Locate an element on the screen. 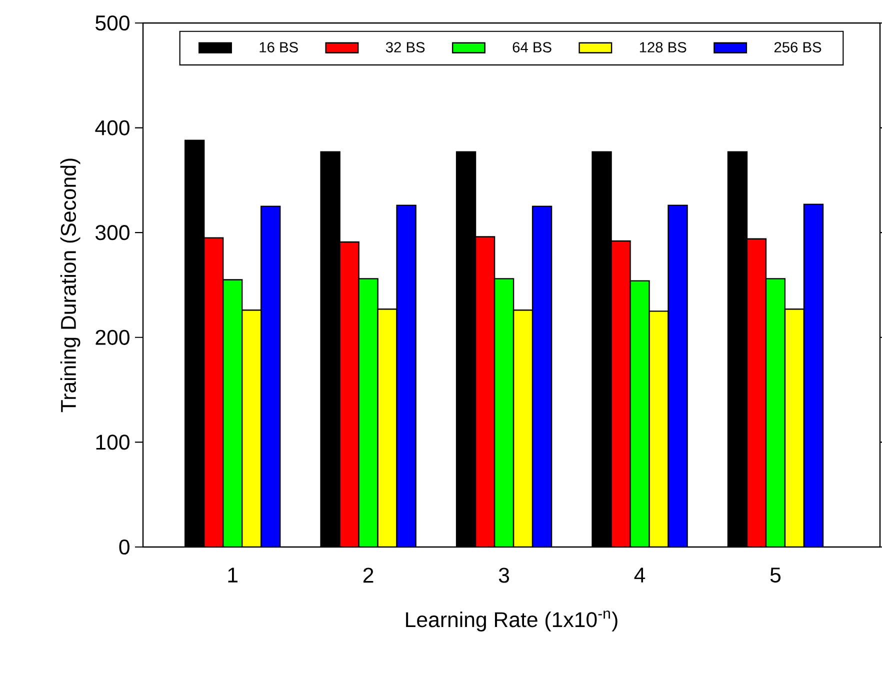  y-tick-label: 400 is located at coordinates (112, 128).